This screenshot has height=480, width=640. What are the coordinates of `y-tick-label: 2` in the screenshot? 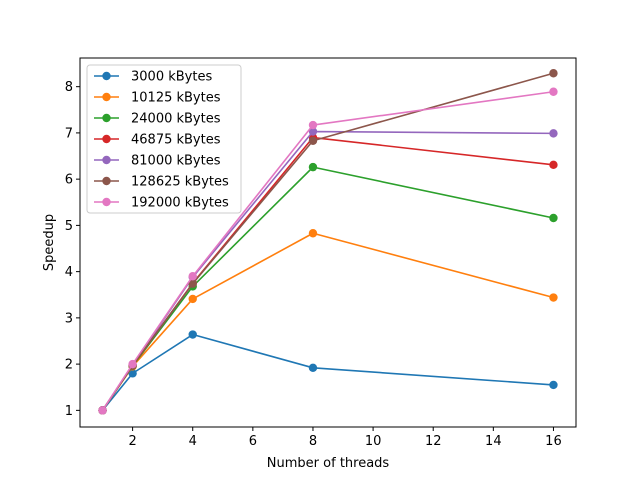 It's located at (69, 365).